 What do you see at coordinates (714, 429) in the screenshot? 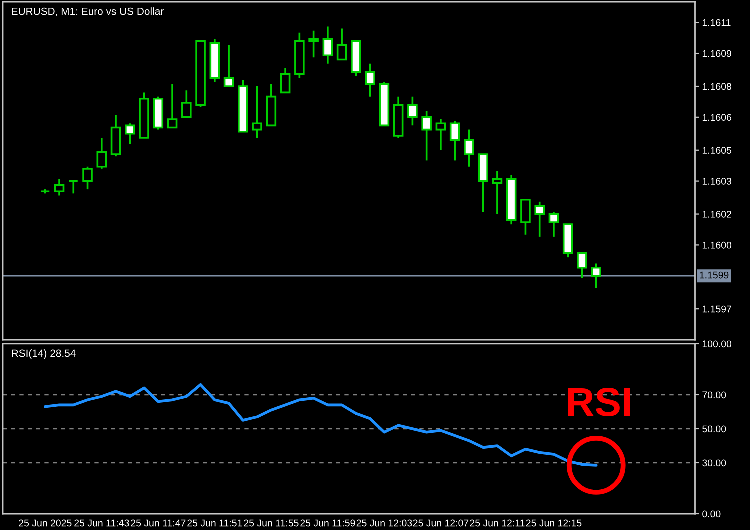
I see `y-tick-label: 50.00` at bounding box center [714, 429].